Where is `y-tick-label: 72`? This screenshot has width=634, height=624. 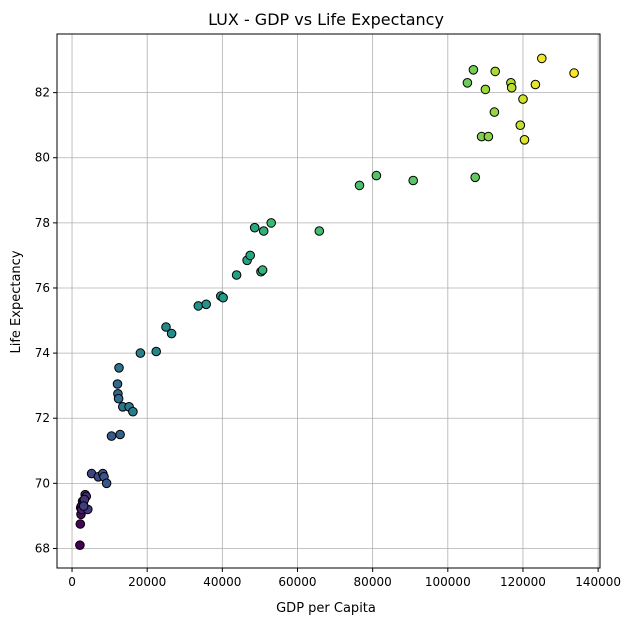 y-tick-label: 72 is located at coordinates (42, 418).